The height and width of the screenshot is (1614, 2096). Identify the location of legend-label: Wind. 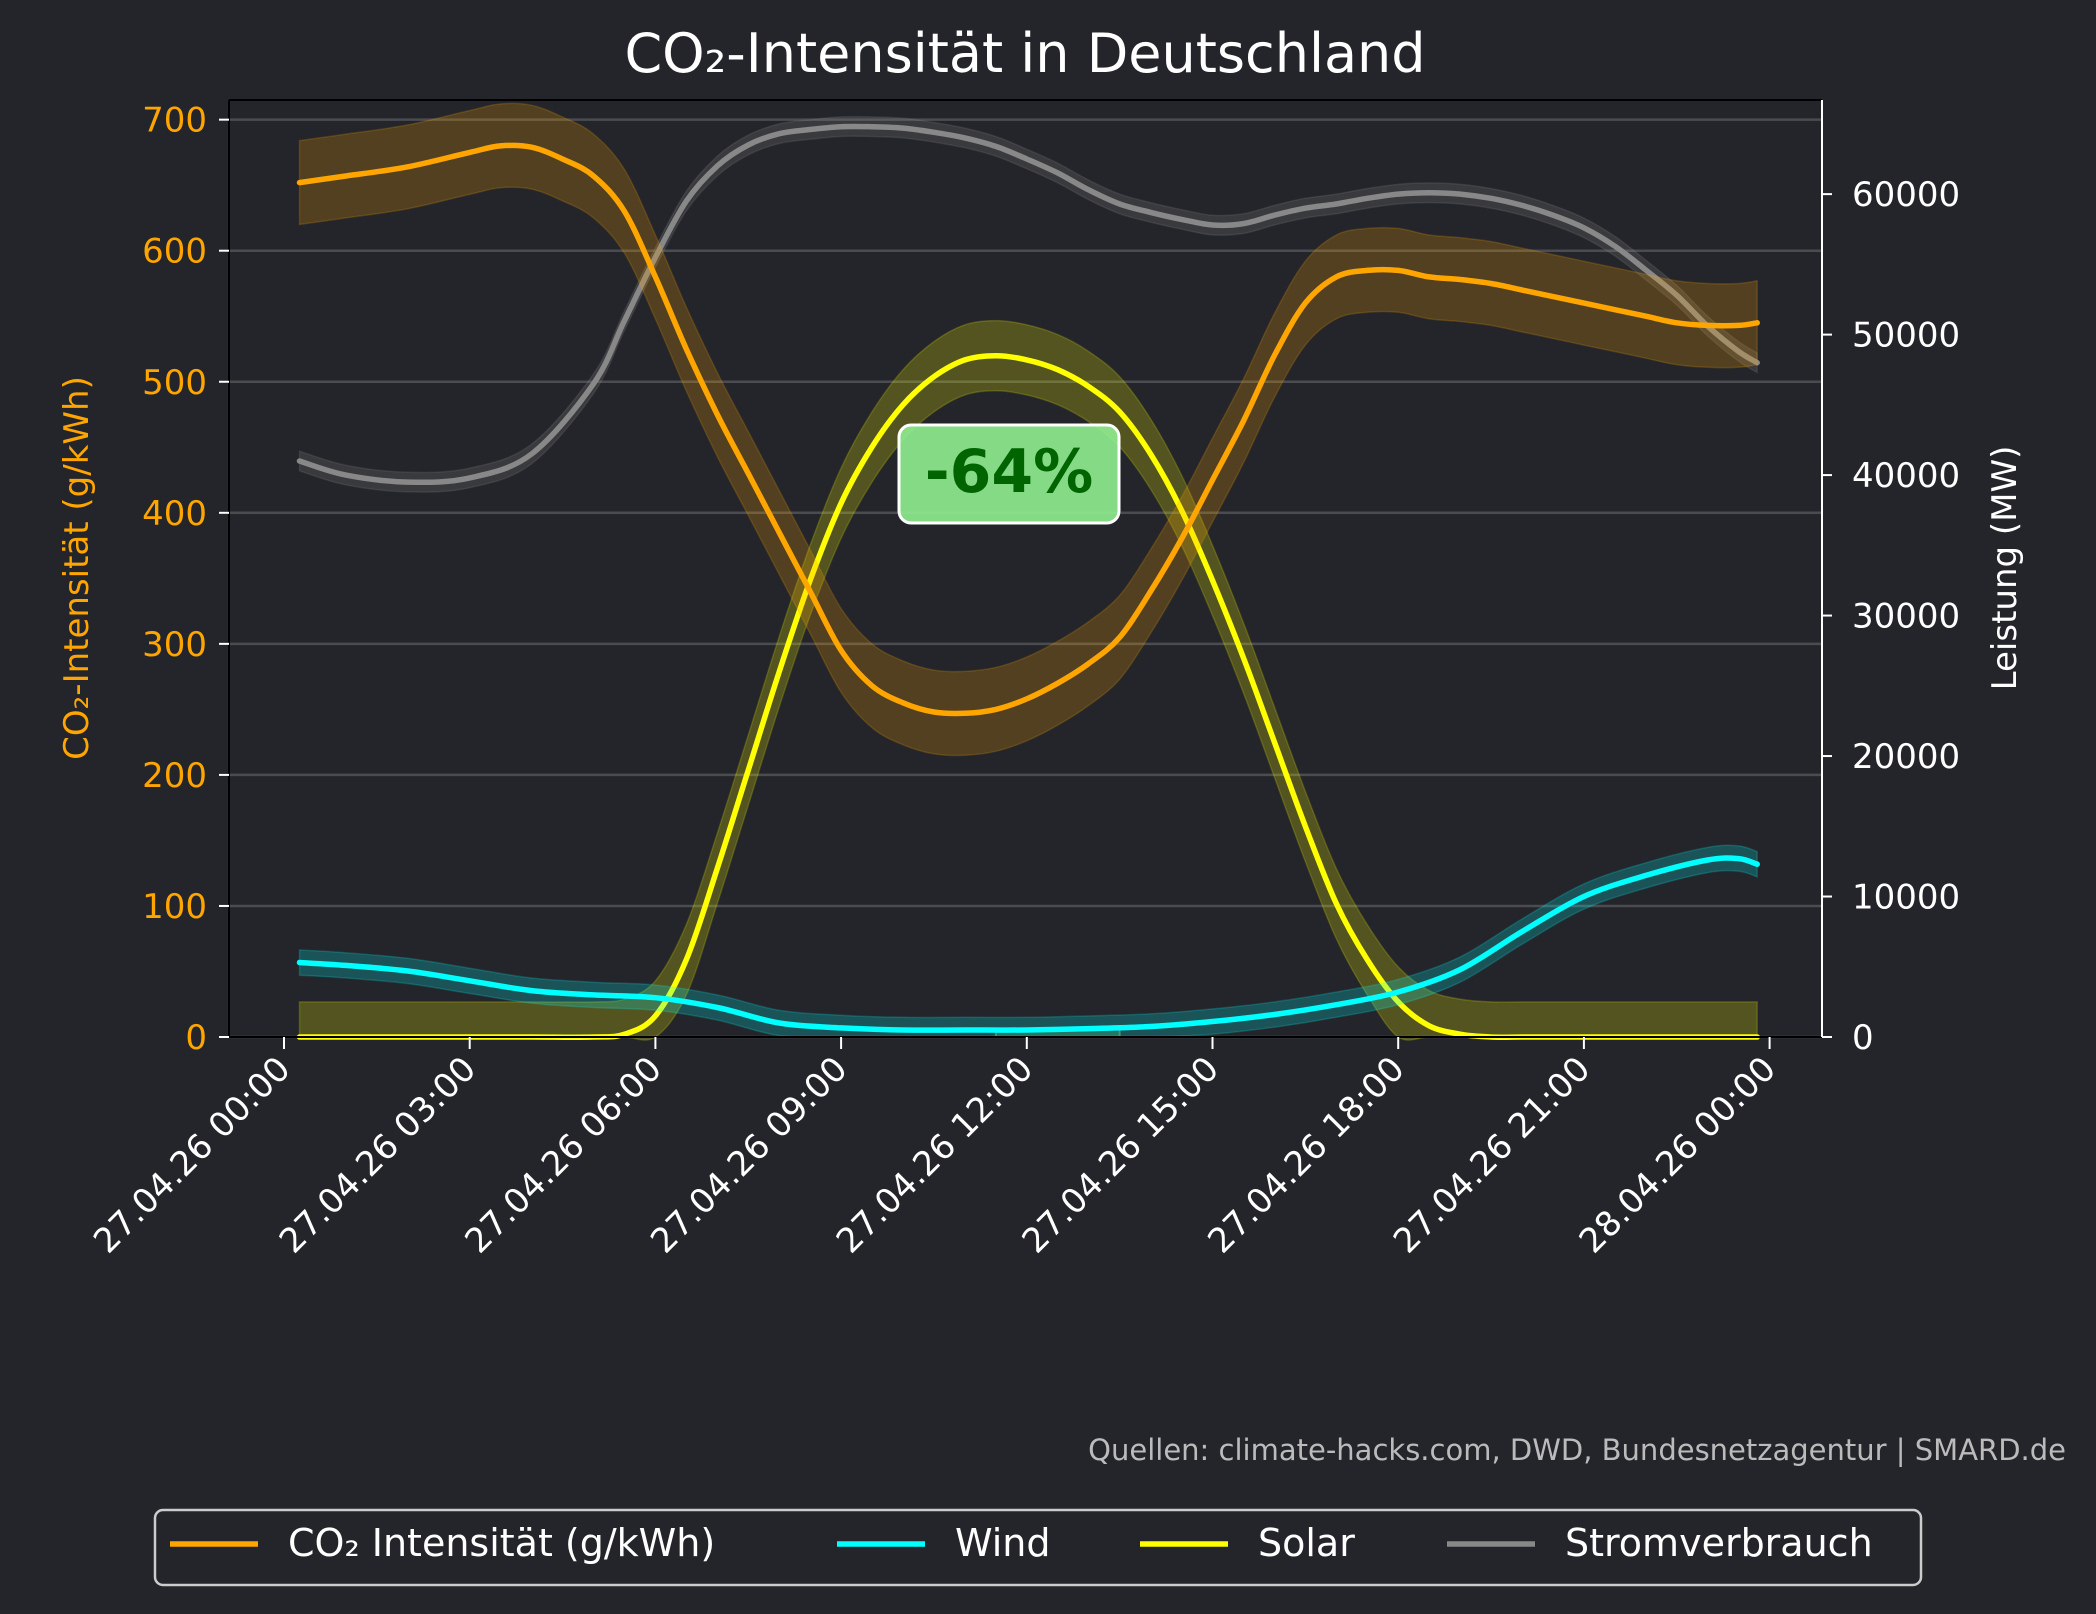
(1003, 1543).